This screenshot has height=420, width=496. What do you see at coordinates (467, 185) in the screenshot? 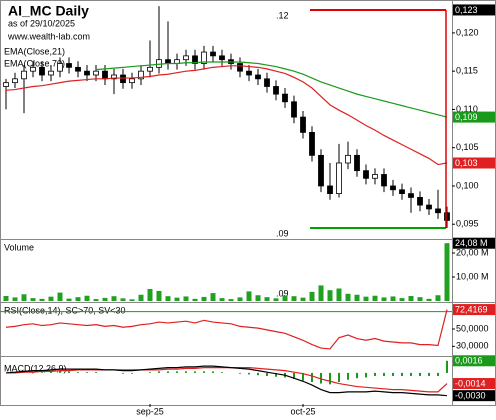
I see `y-tick-label: 0,100` at bounding box center [467, 185].